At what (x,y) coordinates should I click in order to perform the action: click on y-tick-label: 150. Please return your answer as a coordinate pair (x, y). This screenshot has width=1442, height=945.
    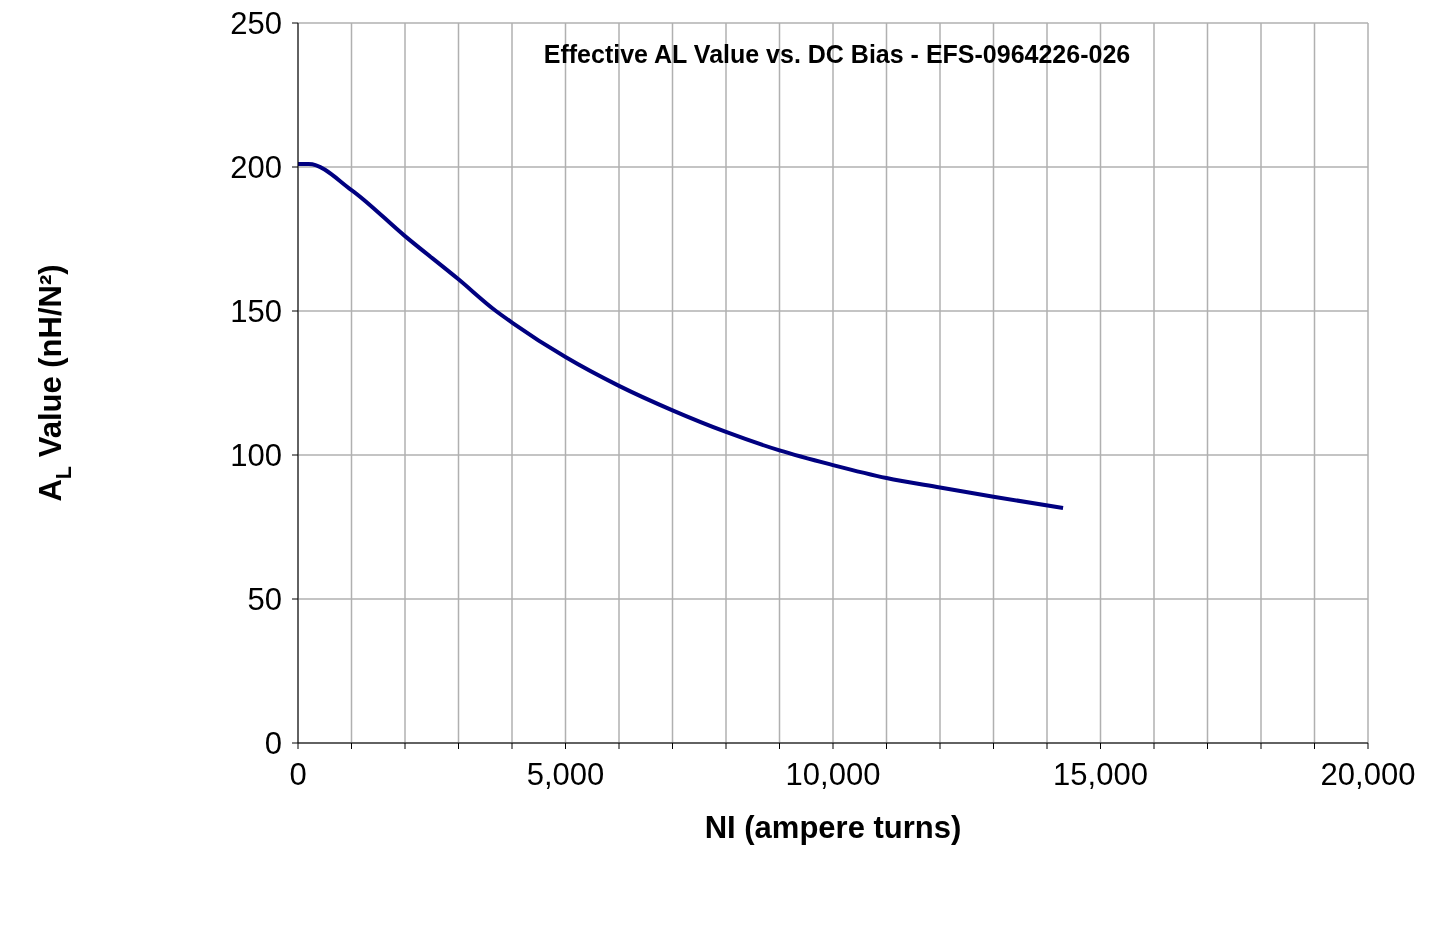
    Looking at the image, I should click on (256, 312).